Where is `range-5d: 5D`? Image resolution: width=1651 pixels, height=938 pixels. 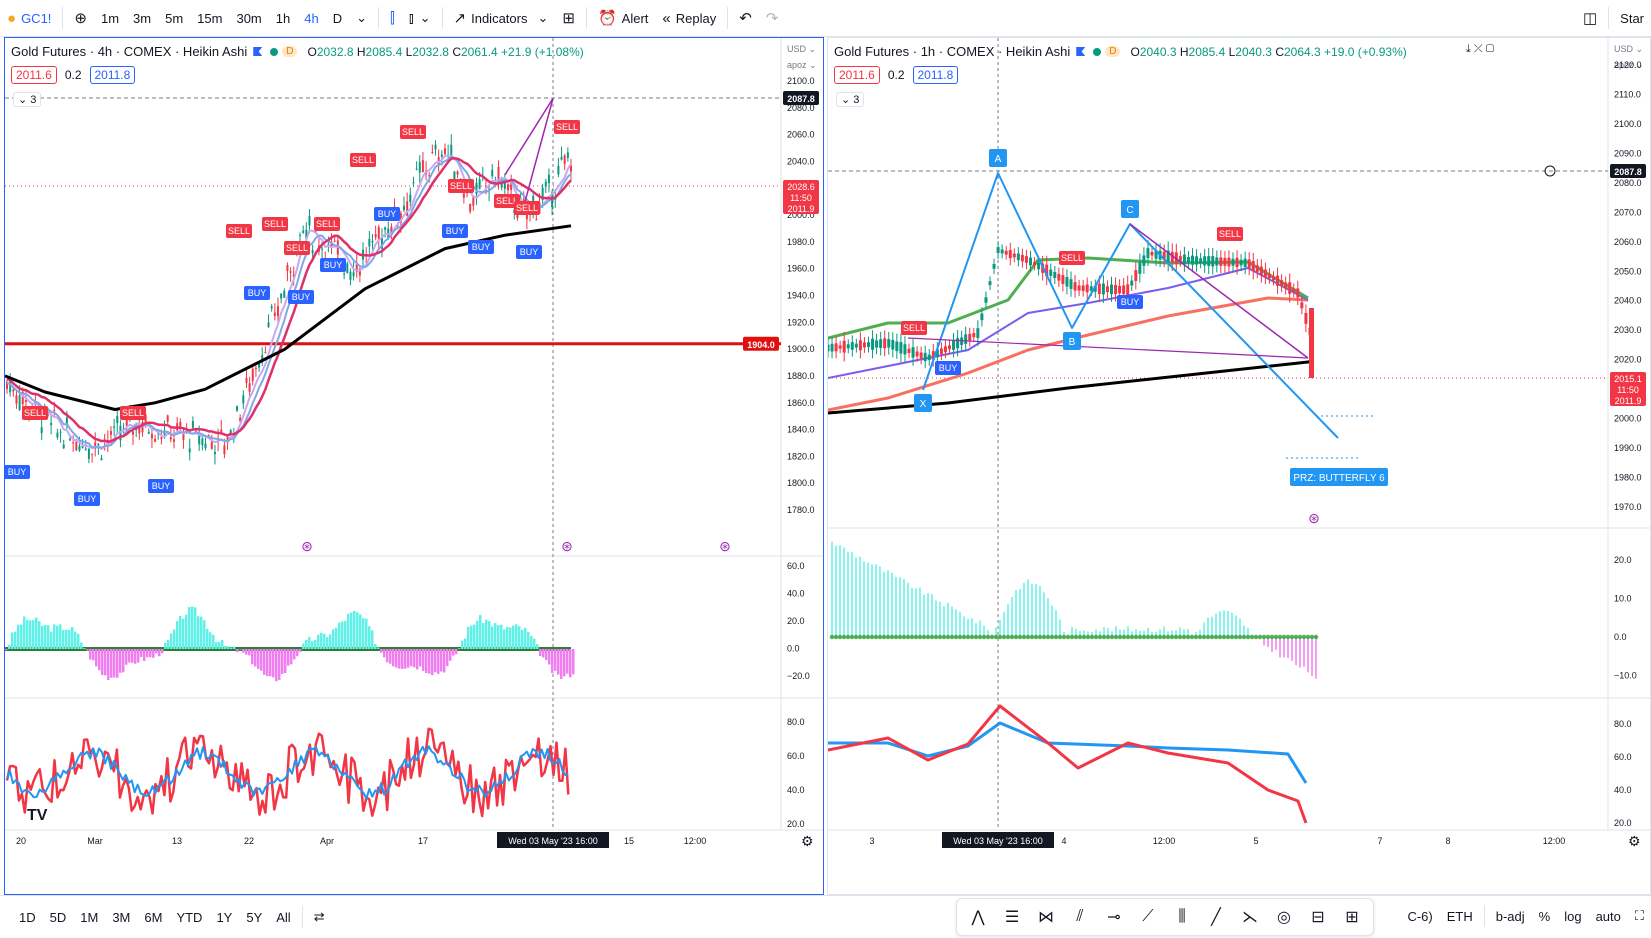 range-5d: 5D is located at coordinates (58, 917).